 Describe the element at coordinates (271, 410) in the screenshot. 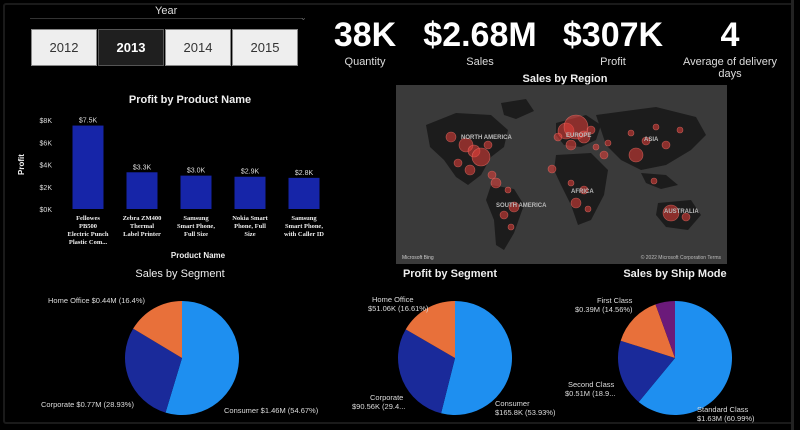

I see `pie-label-consumer: Consumer $1.46M (54.67%)` at that location.